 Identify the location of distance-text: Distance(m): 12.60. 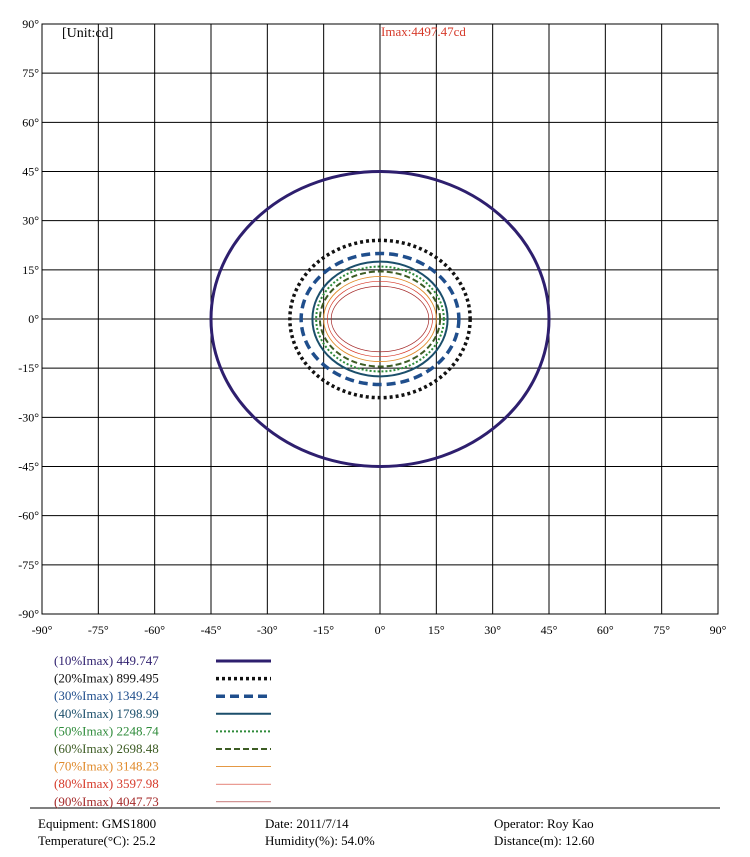
(544, 840).